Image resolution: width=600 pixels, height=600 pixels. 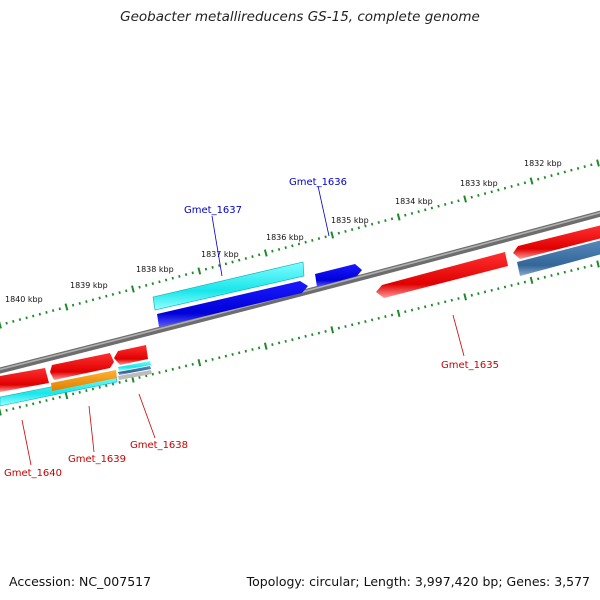 What do you see at coordinates (213, 210) in the screenshot?
I see `gene-label-gmet-1637: Gmet_1637` at bounding box center [213, 210].